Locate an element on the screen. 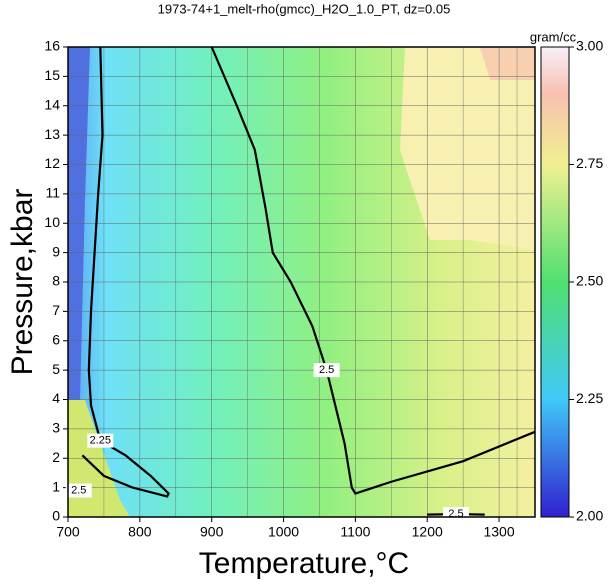  colorbar-label: gram/cc is located at coordinates (553, 36).